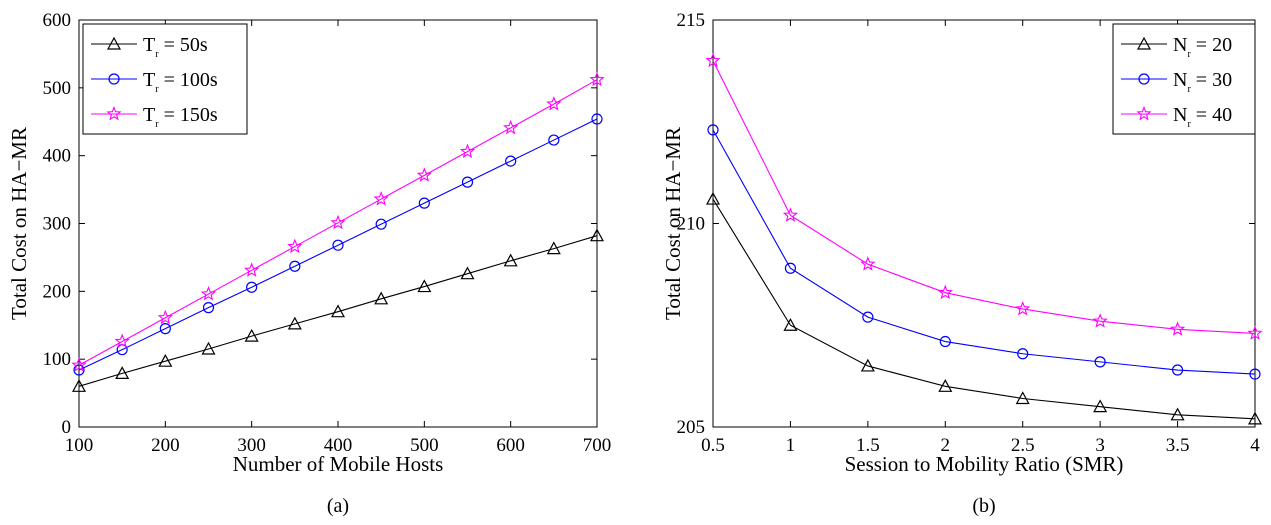 The width and height of the screenshot is (1271, 525). What do you see at coordinates (1202, 47) in the screenshot?
I see `legend-label: Nr = 20` at bounding box center [1202, 47].